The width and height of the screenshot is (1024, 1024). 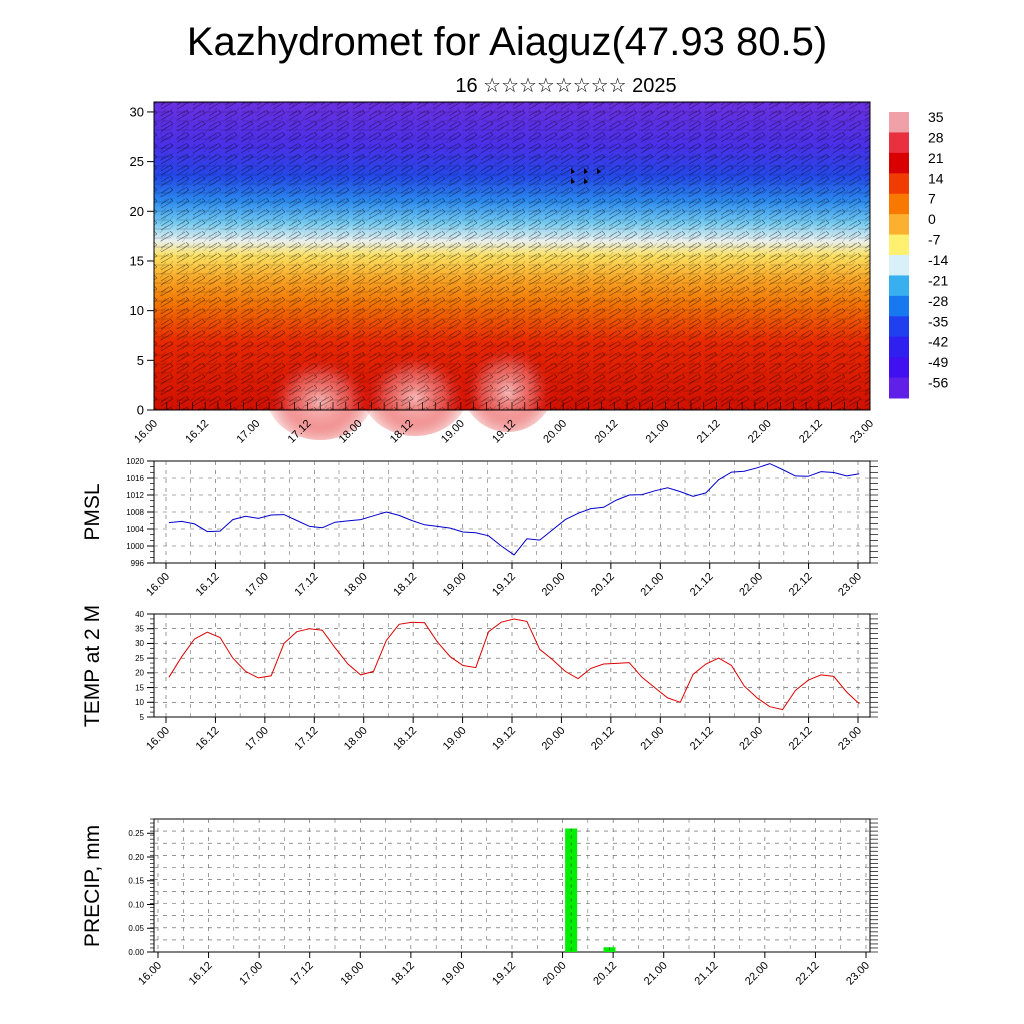 What do you see at coordinates (918, 254) in the screenshot?
I see `colorbar: 35 28 21 14 7 0 -7 -14 -21 -28 -35 -42 -49 -56` at bounding box center [918, 254].